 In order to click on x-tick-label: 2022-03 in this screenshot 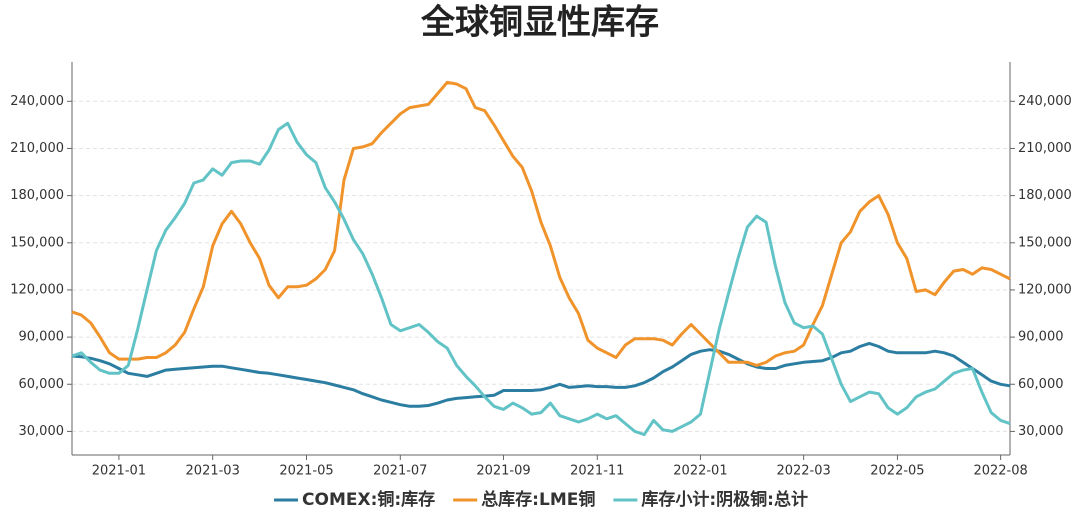, I will do `click(803, 471)`.